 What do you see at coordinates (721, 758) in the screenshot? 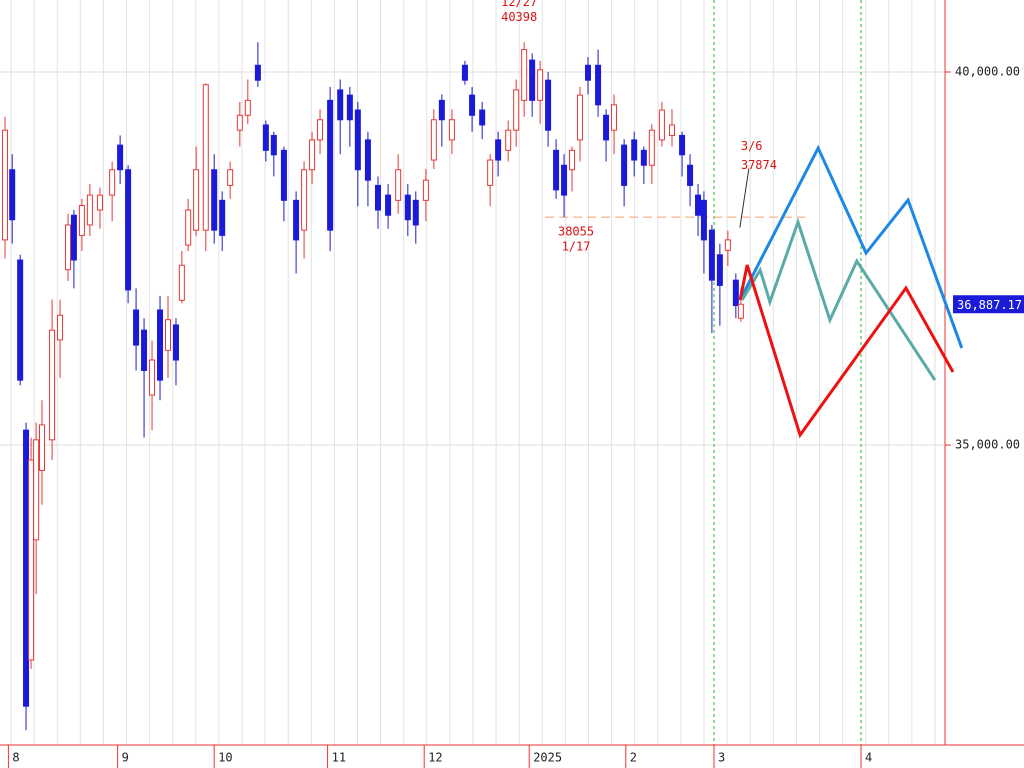
I see `x-tick-label: 3` at bounding box center [721, 758].